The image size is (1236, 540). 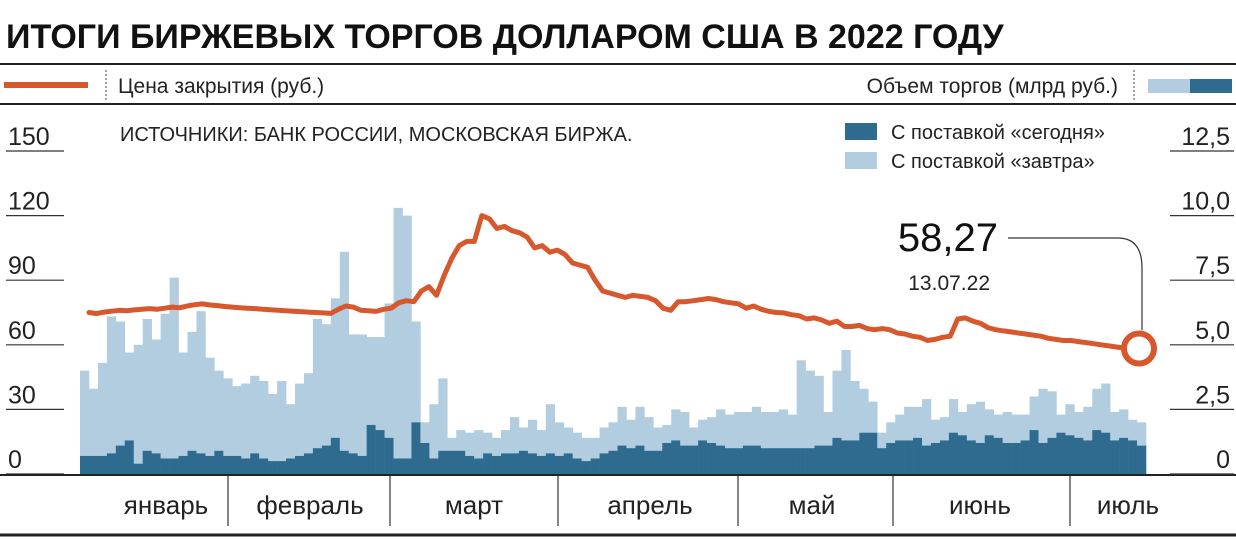 I want to click on left-axis-tick: 120, so click(x=29, y=202).